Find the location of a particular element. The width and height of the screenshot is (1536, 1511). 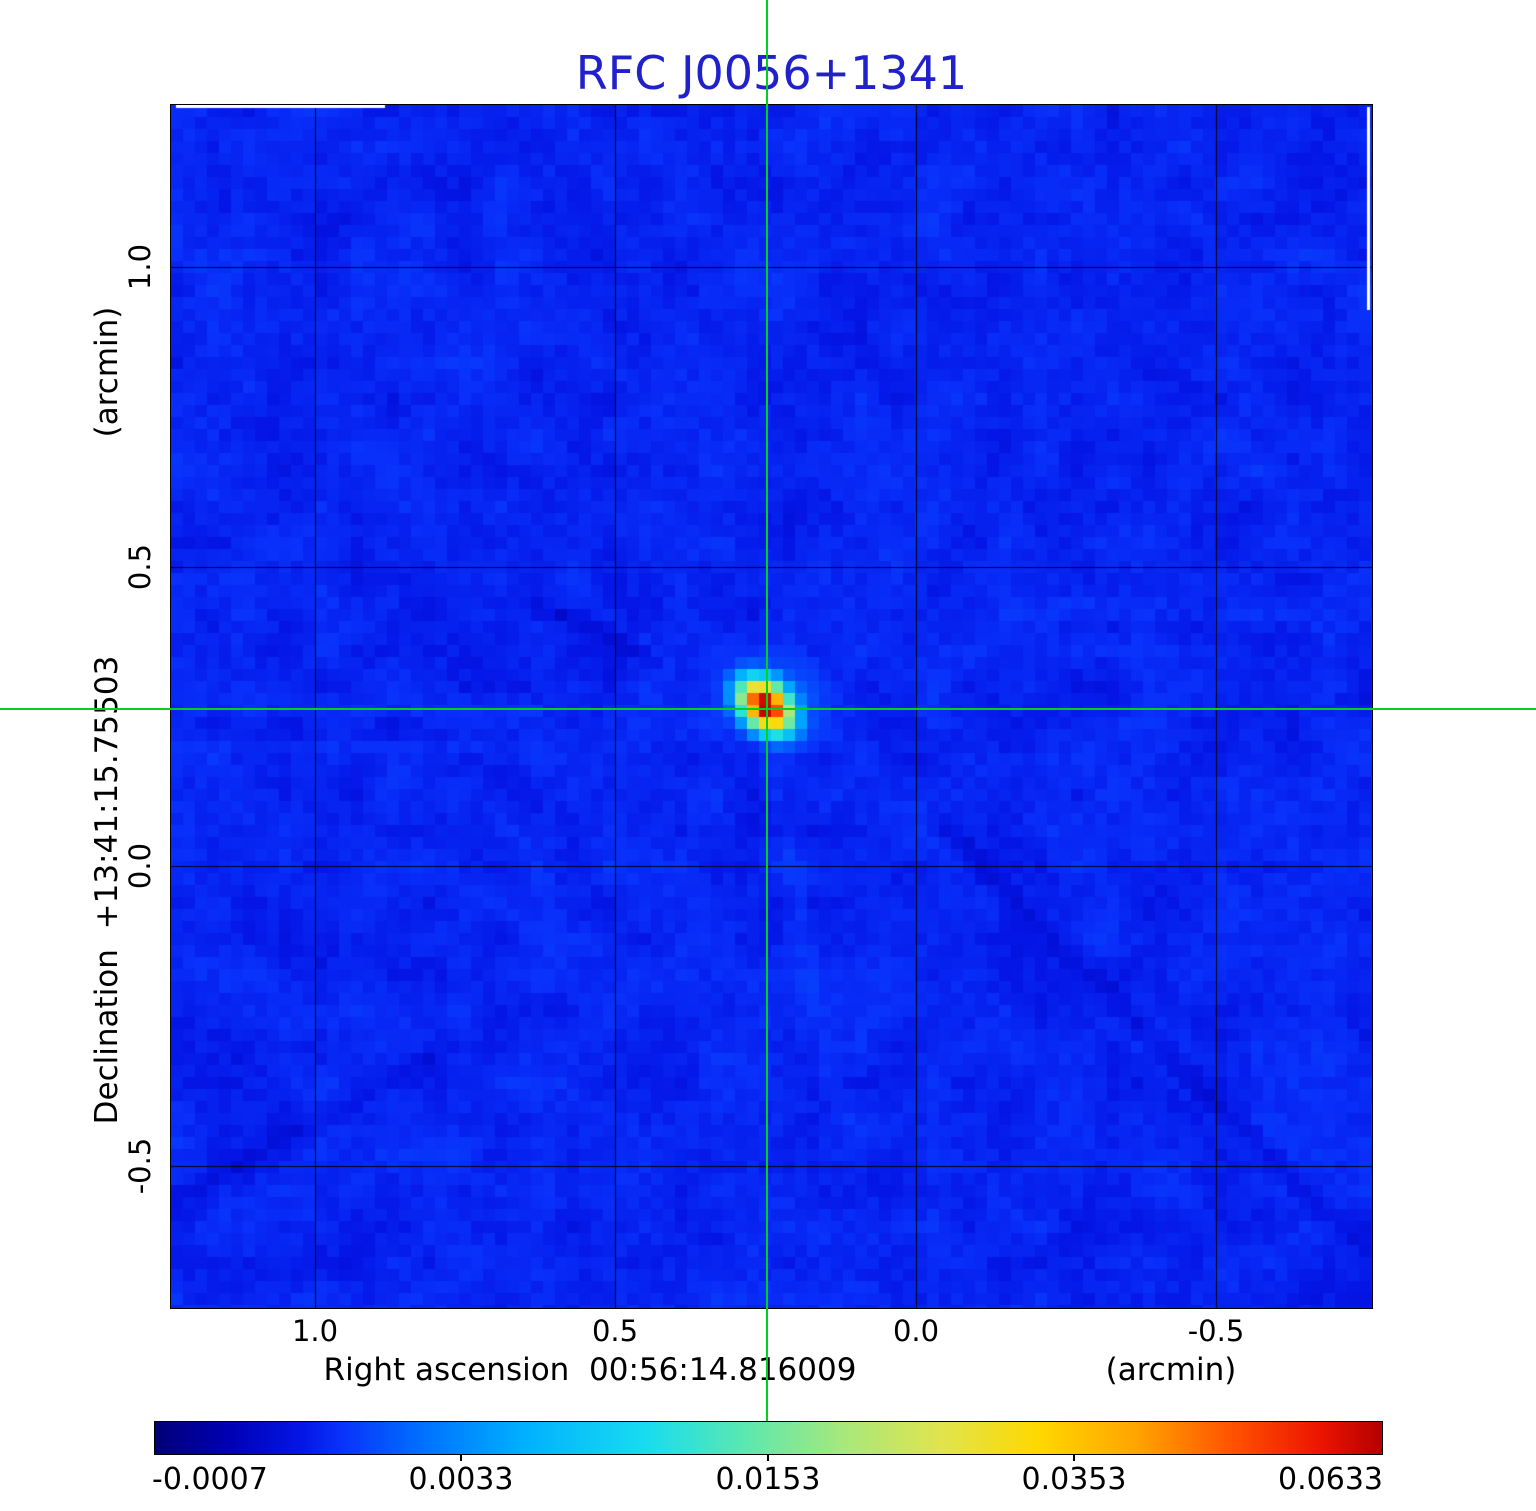

crosshair-horizontal-line is located at coordinates (768, 709).